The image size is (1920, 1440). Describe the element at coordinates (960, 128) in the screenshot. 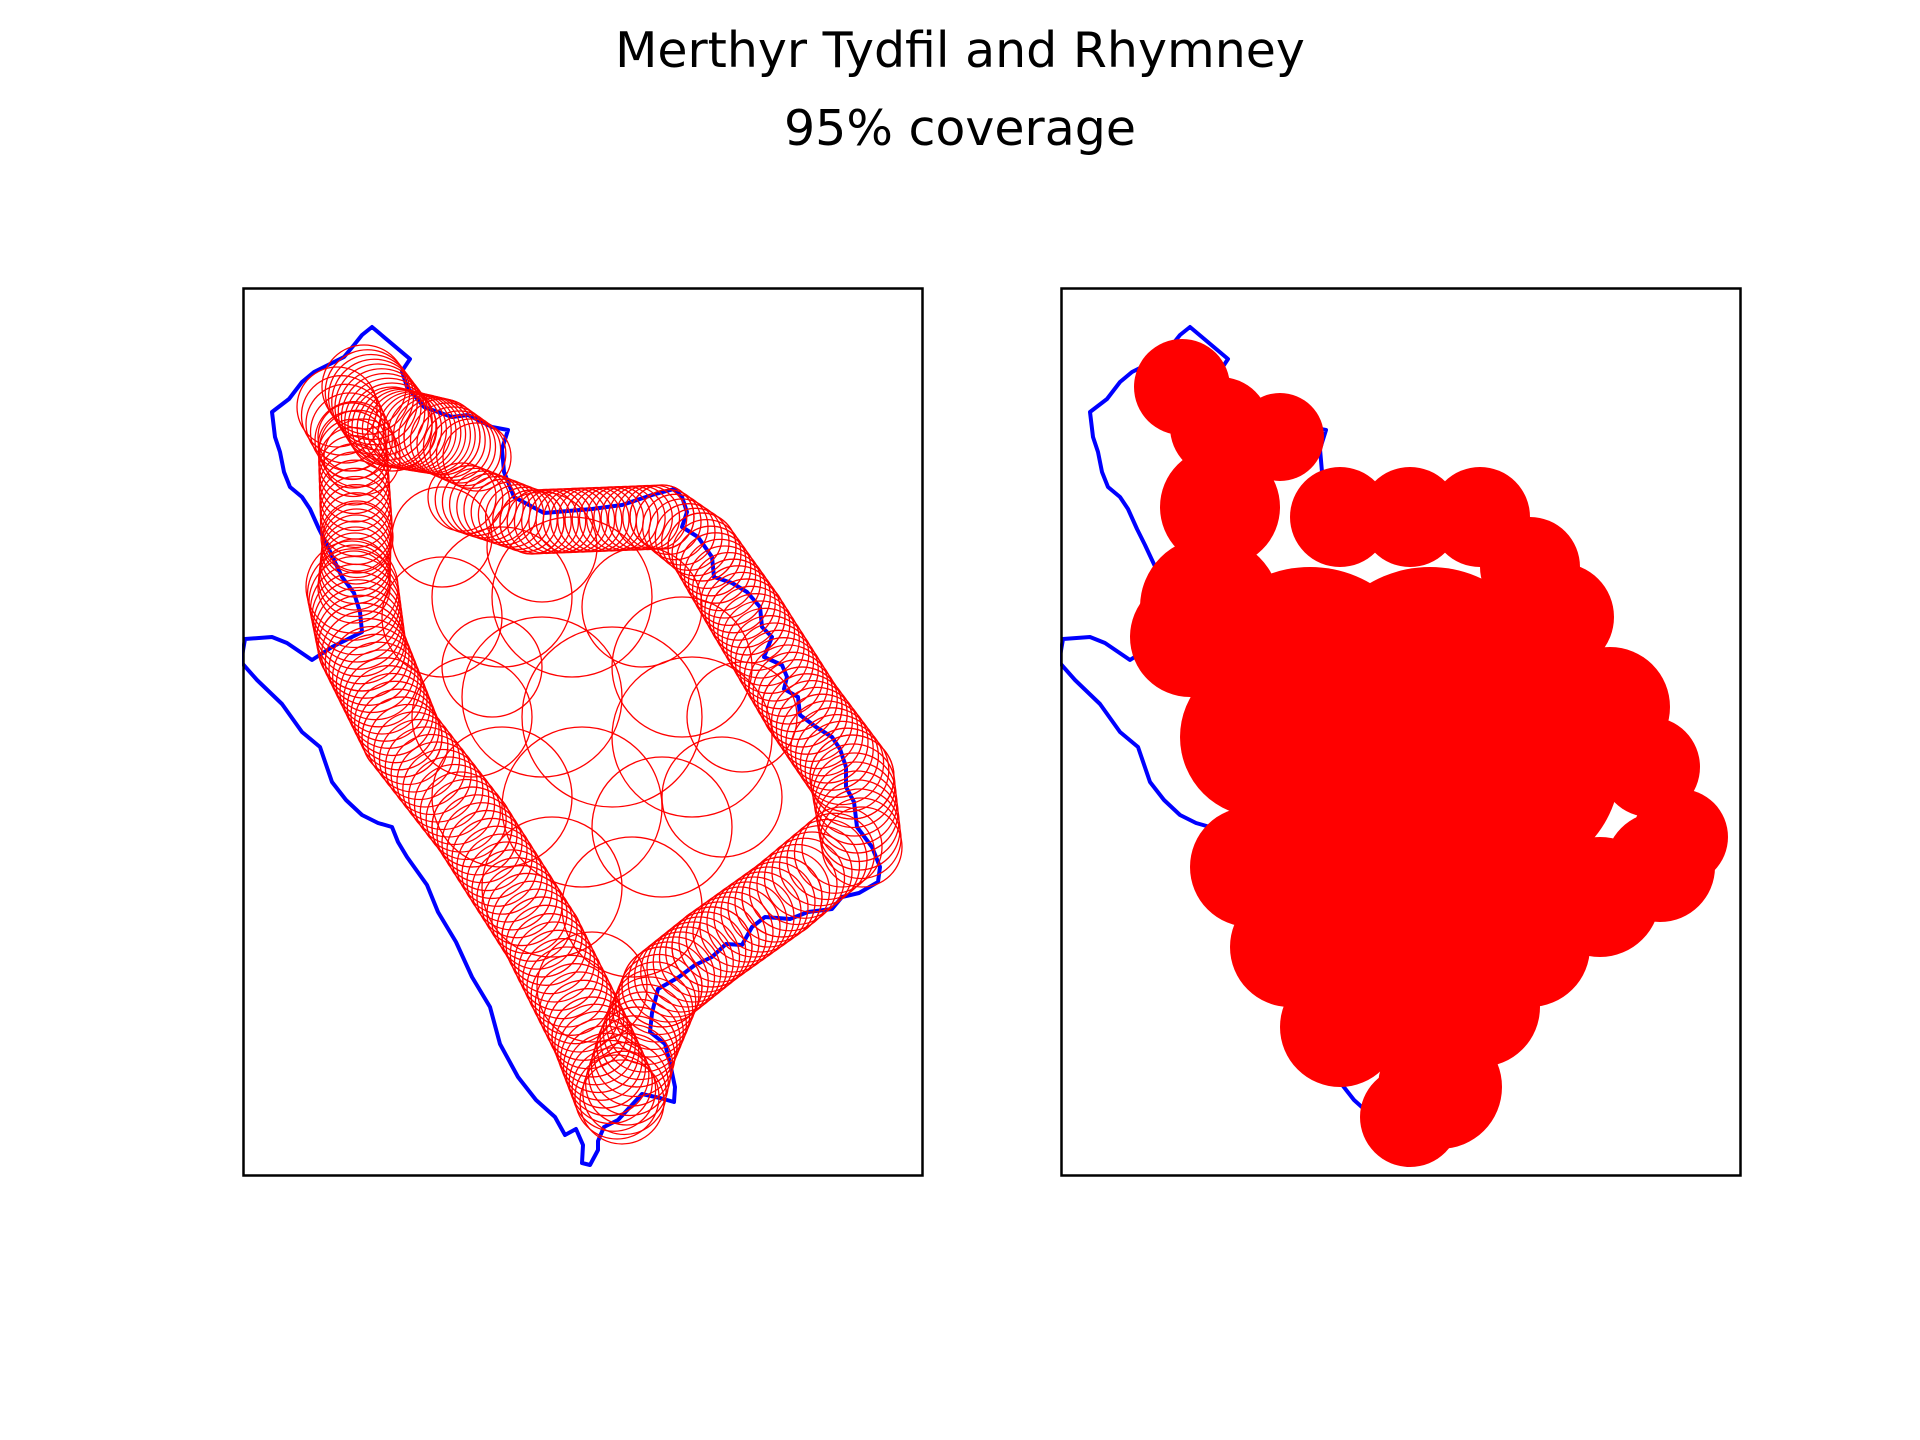

I see `figure-subtitle: 95% coverage` at that location.